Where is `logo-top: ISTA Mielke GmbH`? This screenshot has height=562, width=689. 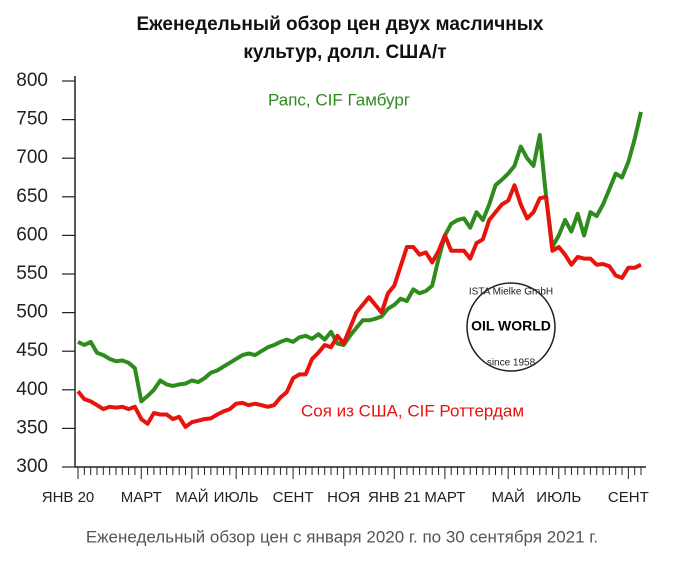
logo-top: ISTA Mielke GmbH is located at coordinates (511, 292).